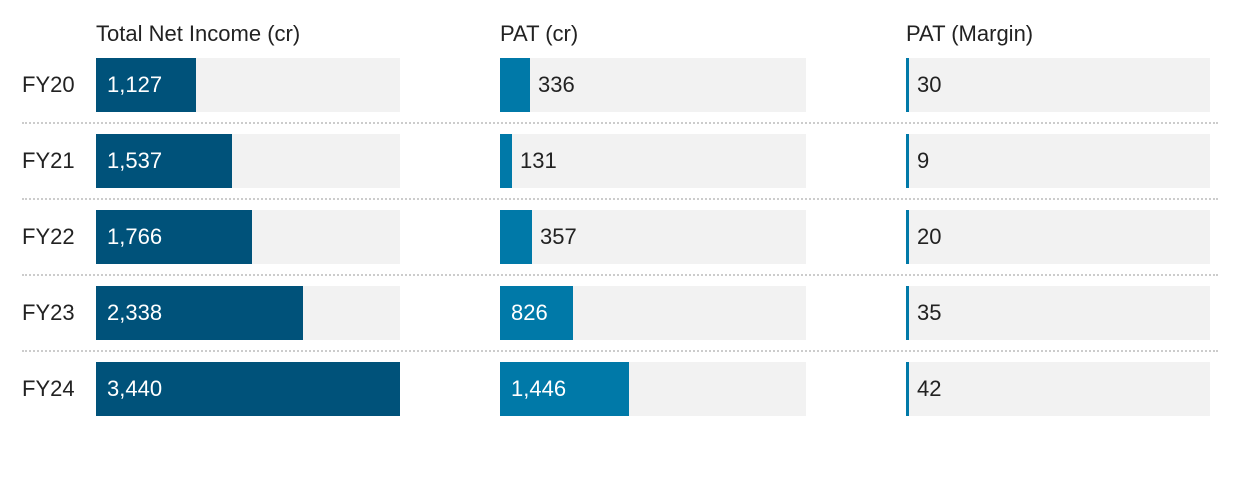 The height and width of the screenshot is (502, 1240). Describe the element at coordinates (135, 236) in the screenshot. I see `data-label: 1,766` at that location.